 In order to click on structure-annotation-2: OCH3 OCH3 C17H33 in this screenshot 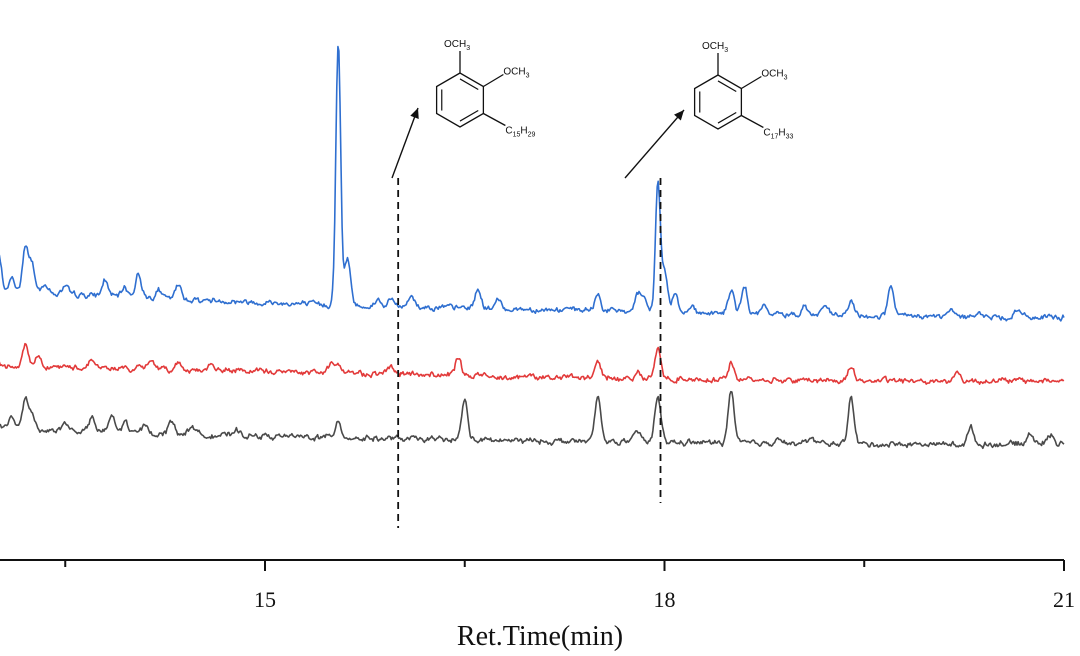, I will do `click(709, 272)`.